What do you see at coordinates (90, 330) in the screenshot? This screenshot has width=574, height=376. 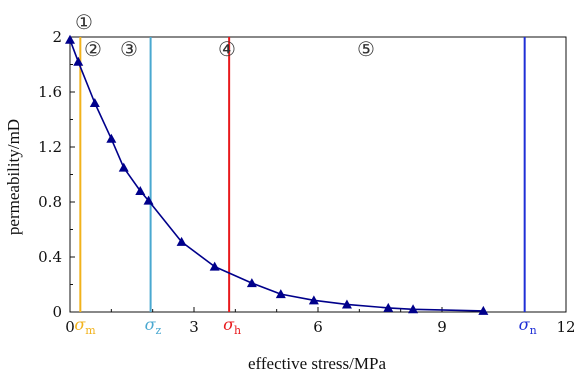 I see `stress-label-subscript: m` at bounding box center [90, 330].